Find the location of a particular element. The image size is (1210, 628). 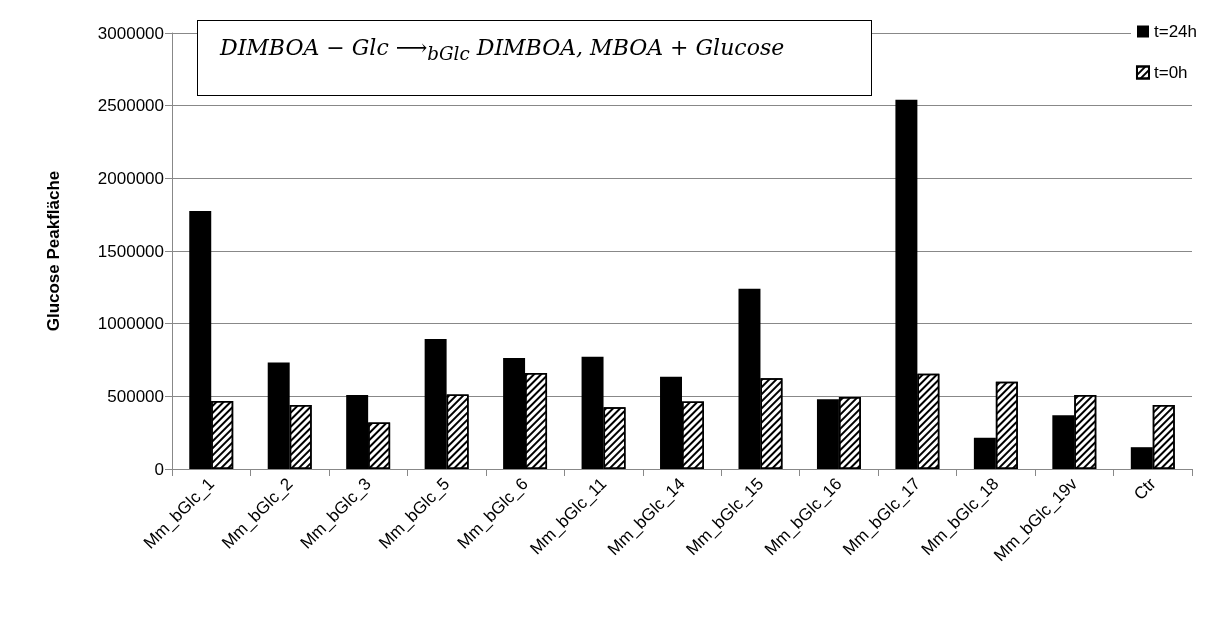

y-tick-label: 1000000 is located at coordinates (130, 324).